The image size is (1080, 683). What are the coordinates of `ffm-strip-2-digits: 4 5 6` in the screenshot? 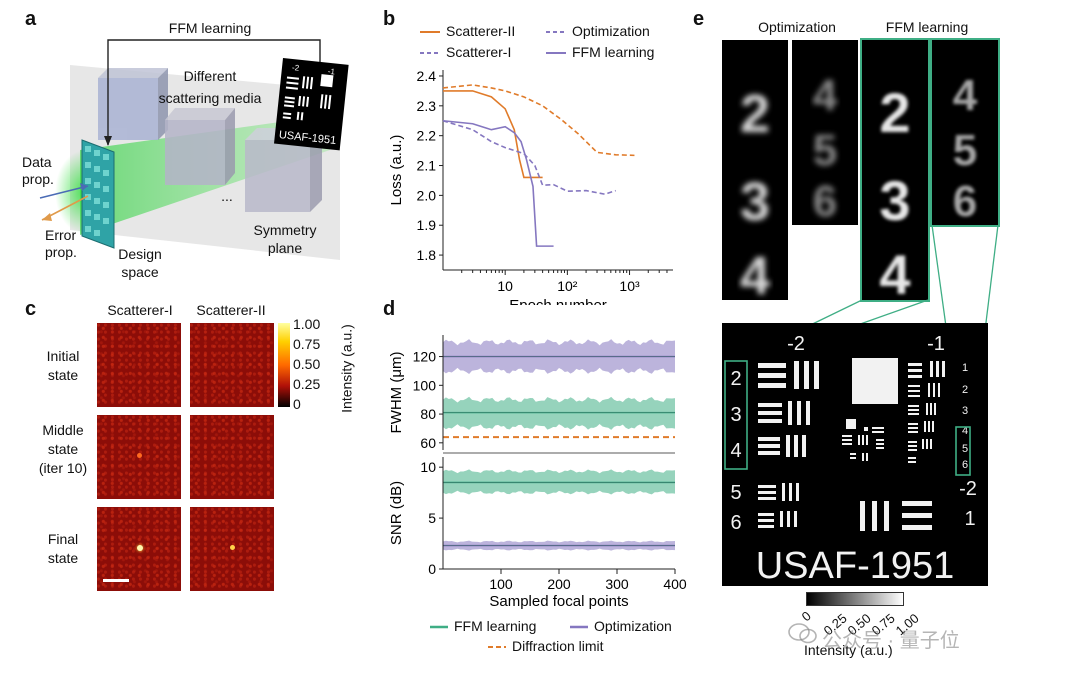 It's located at (965, 148).